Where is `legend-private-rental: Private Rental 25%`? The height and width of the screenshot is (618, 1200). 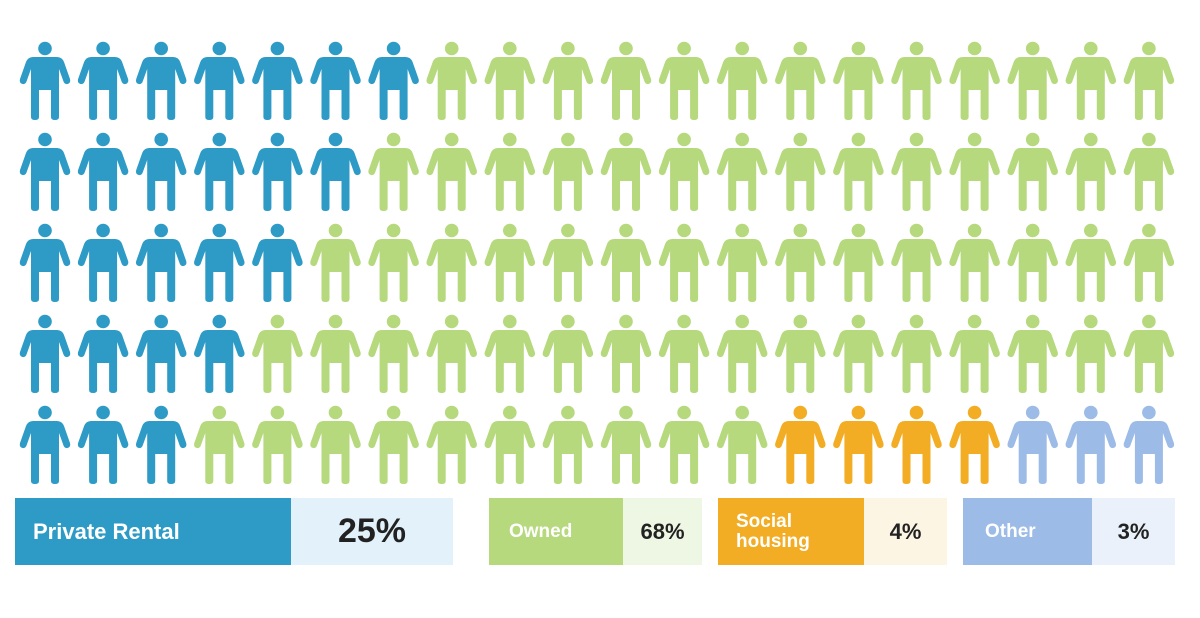 legend-private-rental: Private Rental 25% is located at coordinates (234, 531).